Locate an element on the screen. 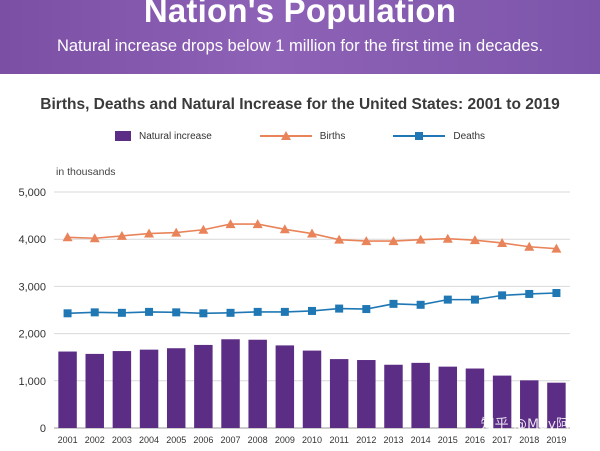 The width and height of the screenshot is (600, 451). legend-triangle-line-icon is located at coordinates (285, 136).